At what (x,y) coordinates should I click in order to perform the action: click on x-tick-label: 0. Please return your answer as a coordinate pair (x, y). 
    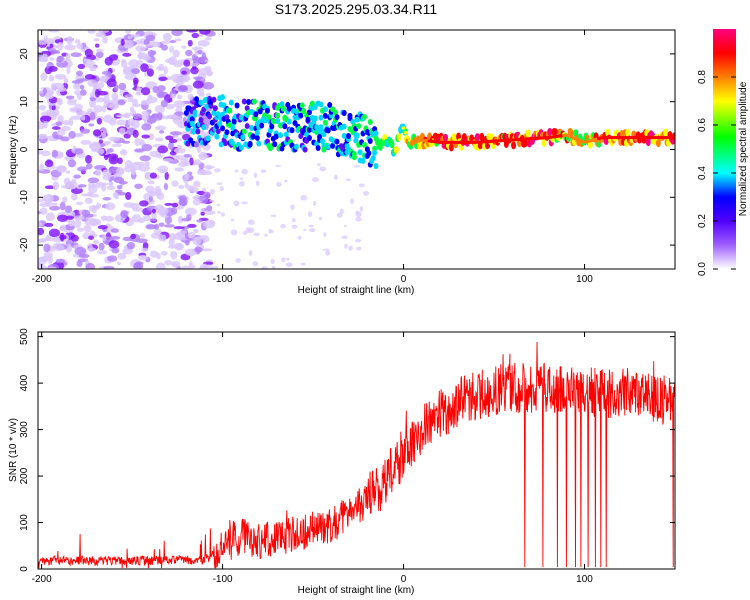
    Looking at the image, I should click on (404, 279).